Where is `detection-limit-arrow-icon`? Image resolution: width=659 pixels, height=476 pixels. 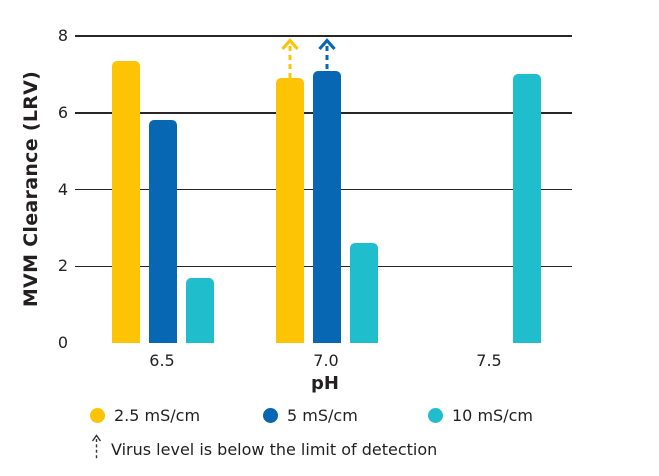
detection-limit-arrow-icon is located at coordinates (96, 446).